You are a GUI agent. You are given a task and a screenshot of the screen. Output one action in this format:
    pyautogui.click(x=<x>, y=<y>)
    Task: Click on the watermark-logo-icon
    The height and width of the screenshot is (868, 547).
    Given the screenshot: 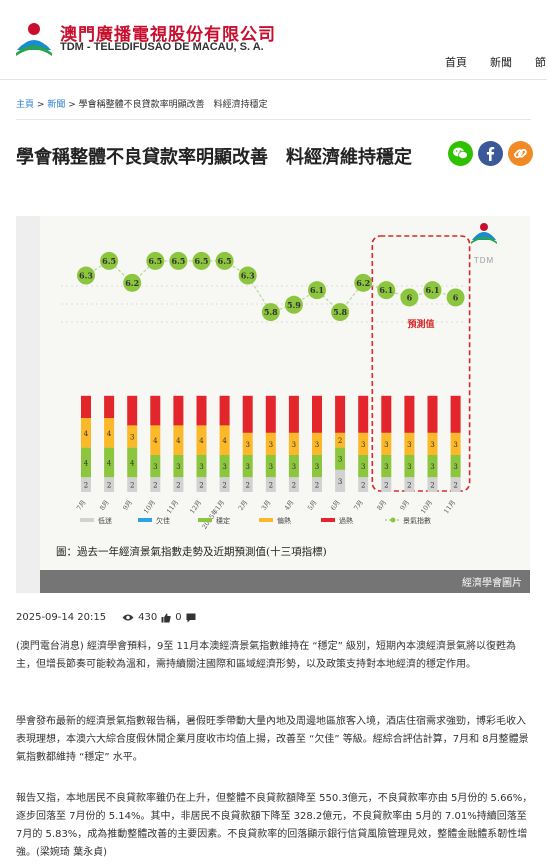 What is the action you would take?
    pyautogui.click(x=484, y=227)
    